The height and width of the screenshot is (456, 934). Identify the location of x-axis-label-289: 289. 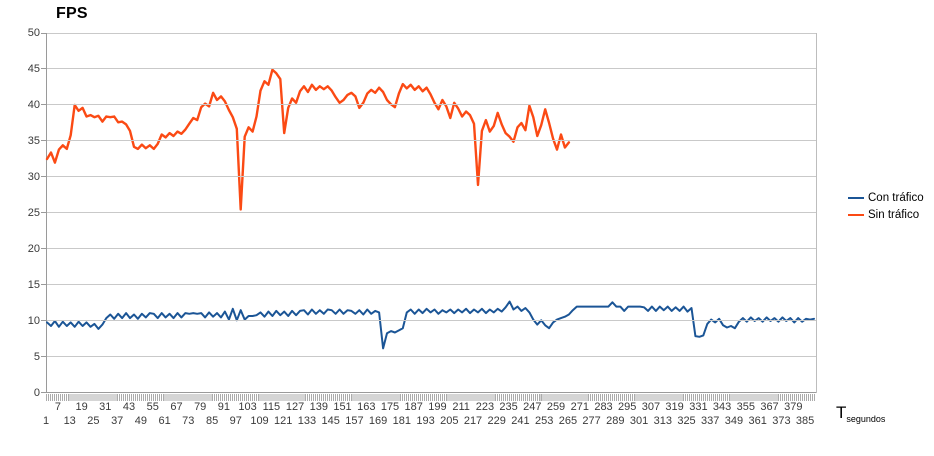
(615, 421).